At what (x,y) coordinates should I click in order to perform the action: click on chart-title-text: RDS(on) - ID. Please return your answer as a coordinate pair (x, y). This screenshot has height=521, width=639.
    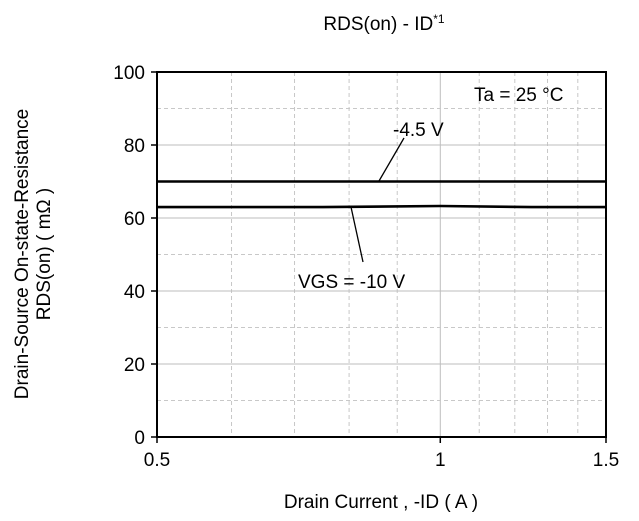
    Looking at the image, I should click on (378, 24).